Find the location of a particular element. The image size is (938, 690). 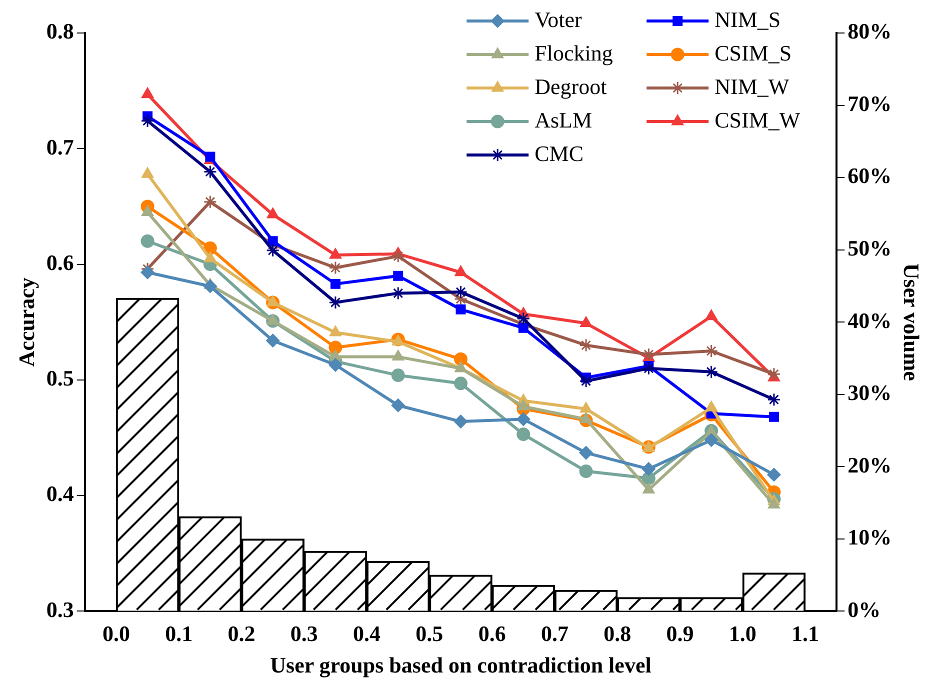

legend-label: CSIM_S is located at coordinates (753, 53).